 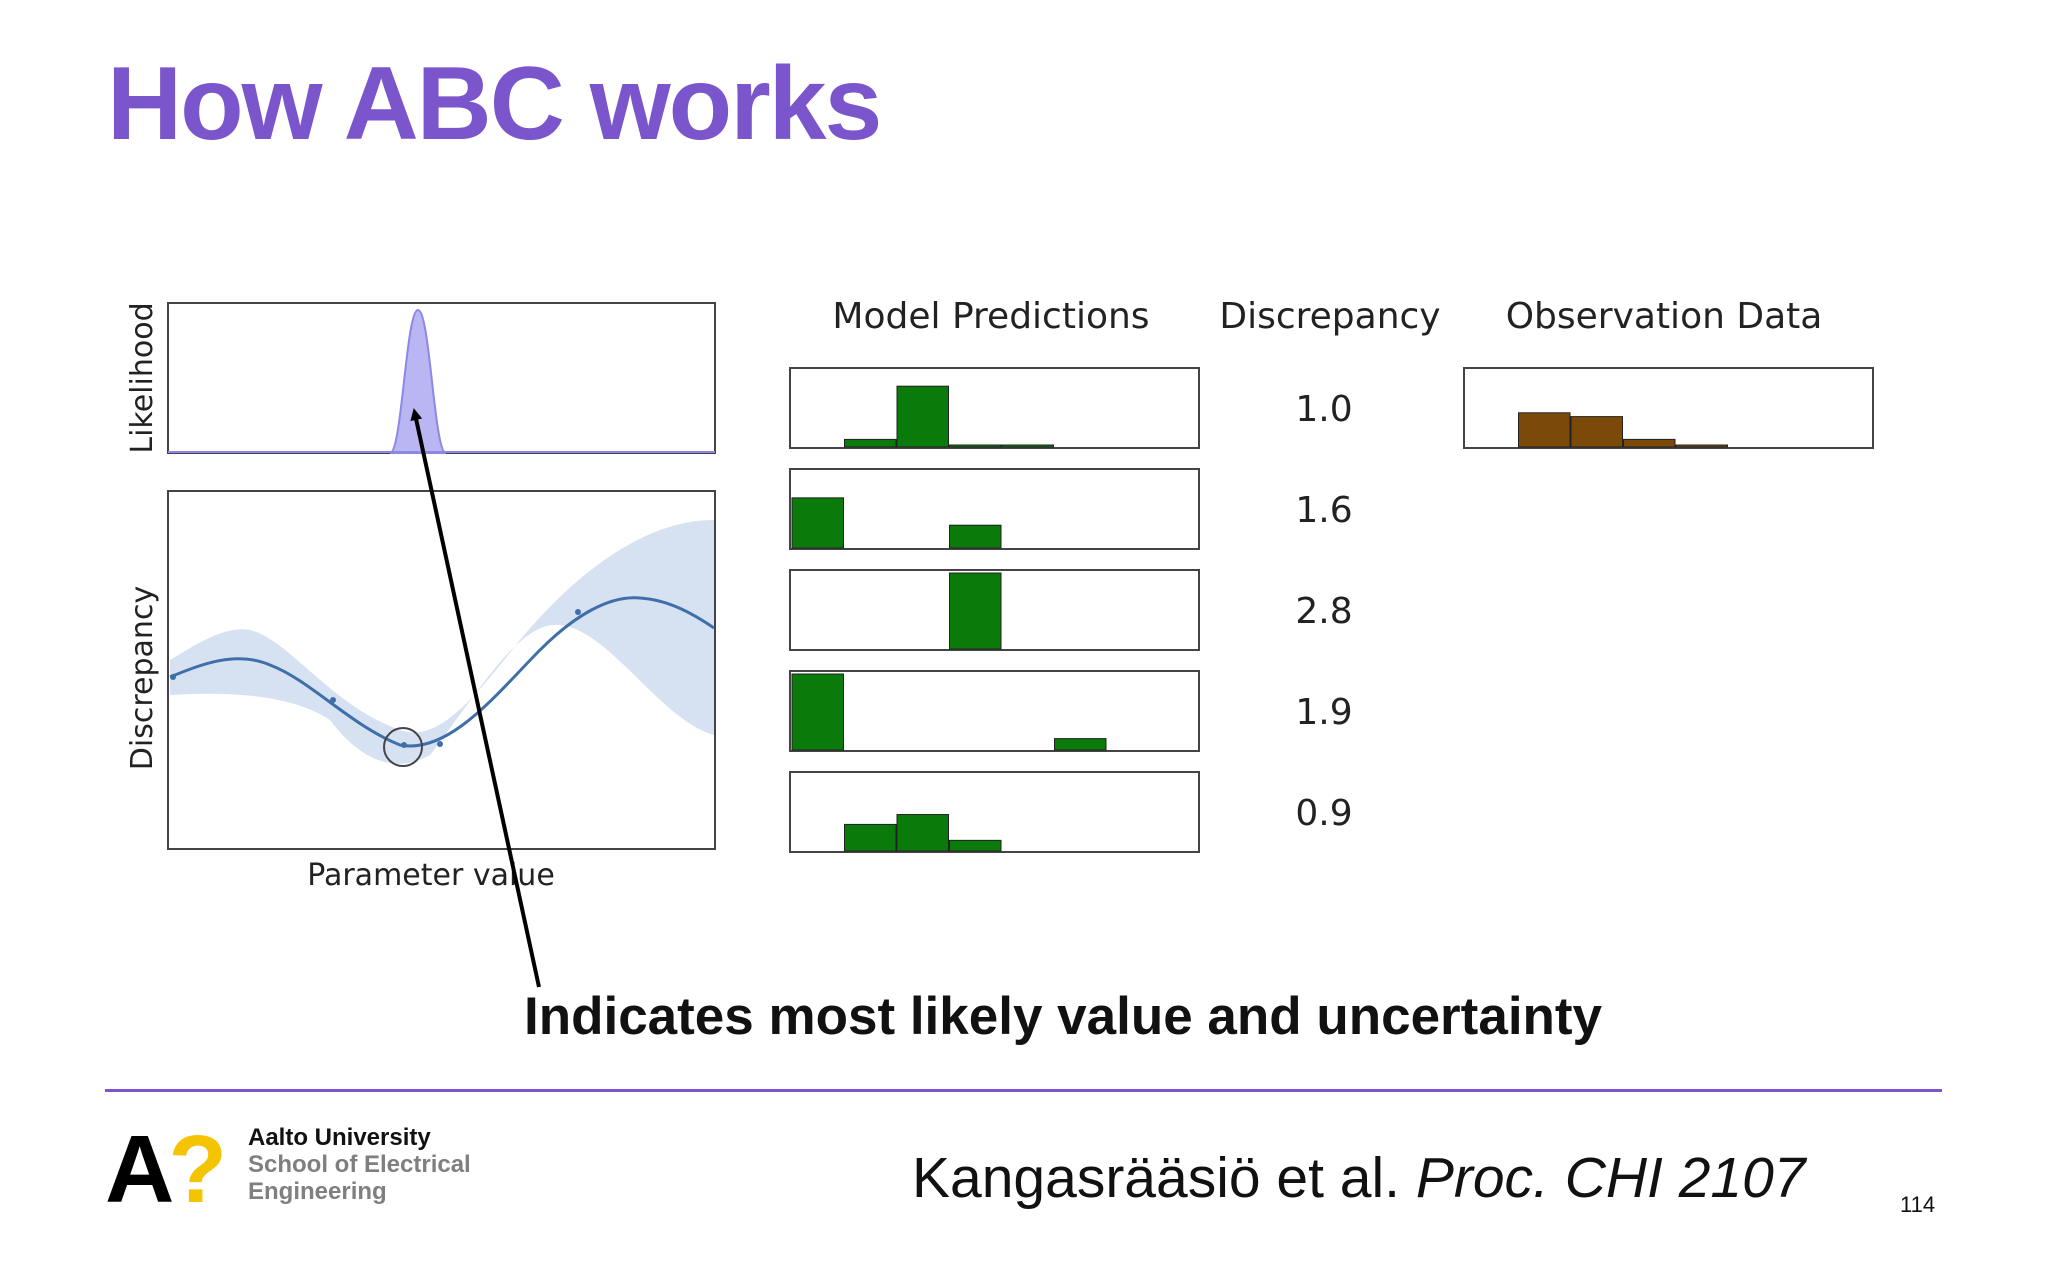 What do you see at coordinates (1323, 611) in the screenshot?
I see `discrepancy-value-2: 2.8` at bounding box center [1323, 611].